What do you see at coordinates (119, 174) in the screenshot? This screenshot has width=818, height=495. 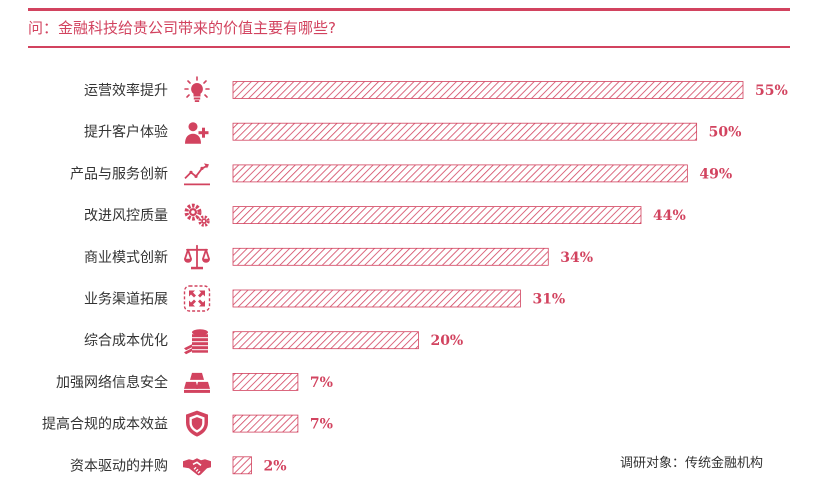 I see `category-label: 产品与服务创新` at bounding box center [119, 174].